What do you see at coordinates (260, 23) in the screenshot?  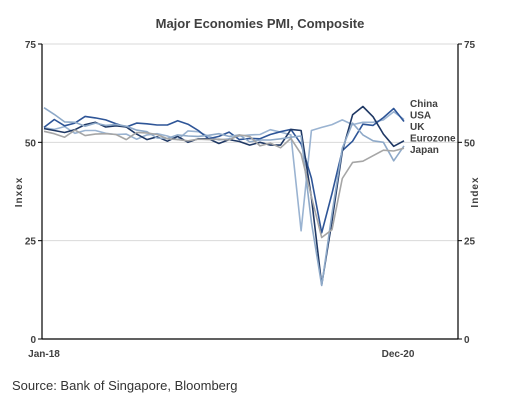 I see `chart-title: Major Economies PMI, Composite` at bounding box center [260, 23].